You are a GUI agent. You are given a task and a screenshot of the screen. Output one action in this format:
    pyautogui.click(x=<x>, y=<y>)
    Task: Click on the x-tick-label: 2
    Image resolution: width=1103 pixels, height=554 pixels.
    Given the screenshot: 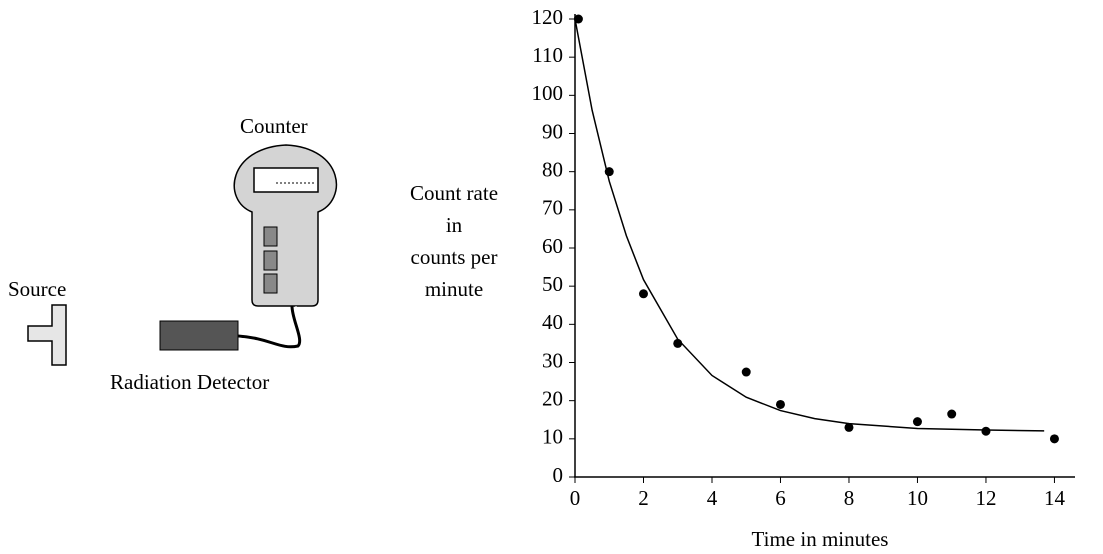 What is the action you would take?
    pyautogui.click(x=643, y=498)
    